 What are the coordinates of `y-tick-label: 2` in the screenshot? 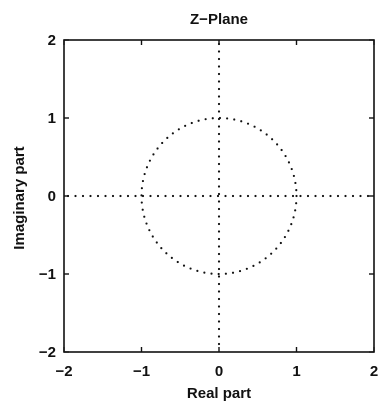 It's located at (52, 40).